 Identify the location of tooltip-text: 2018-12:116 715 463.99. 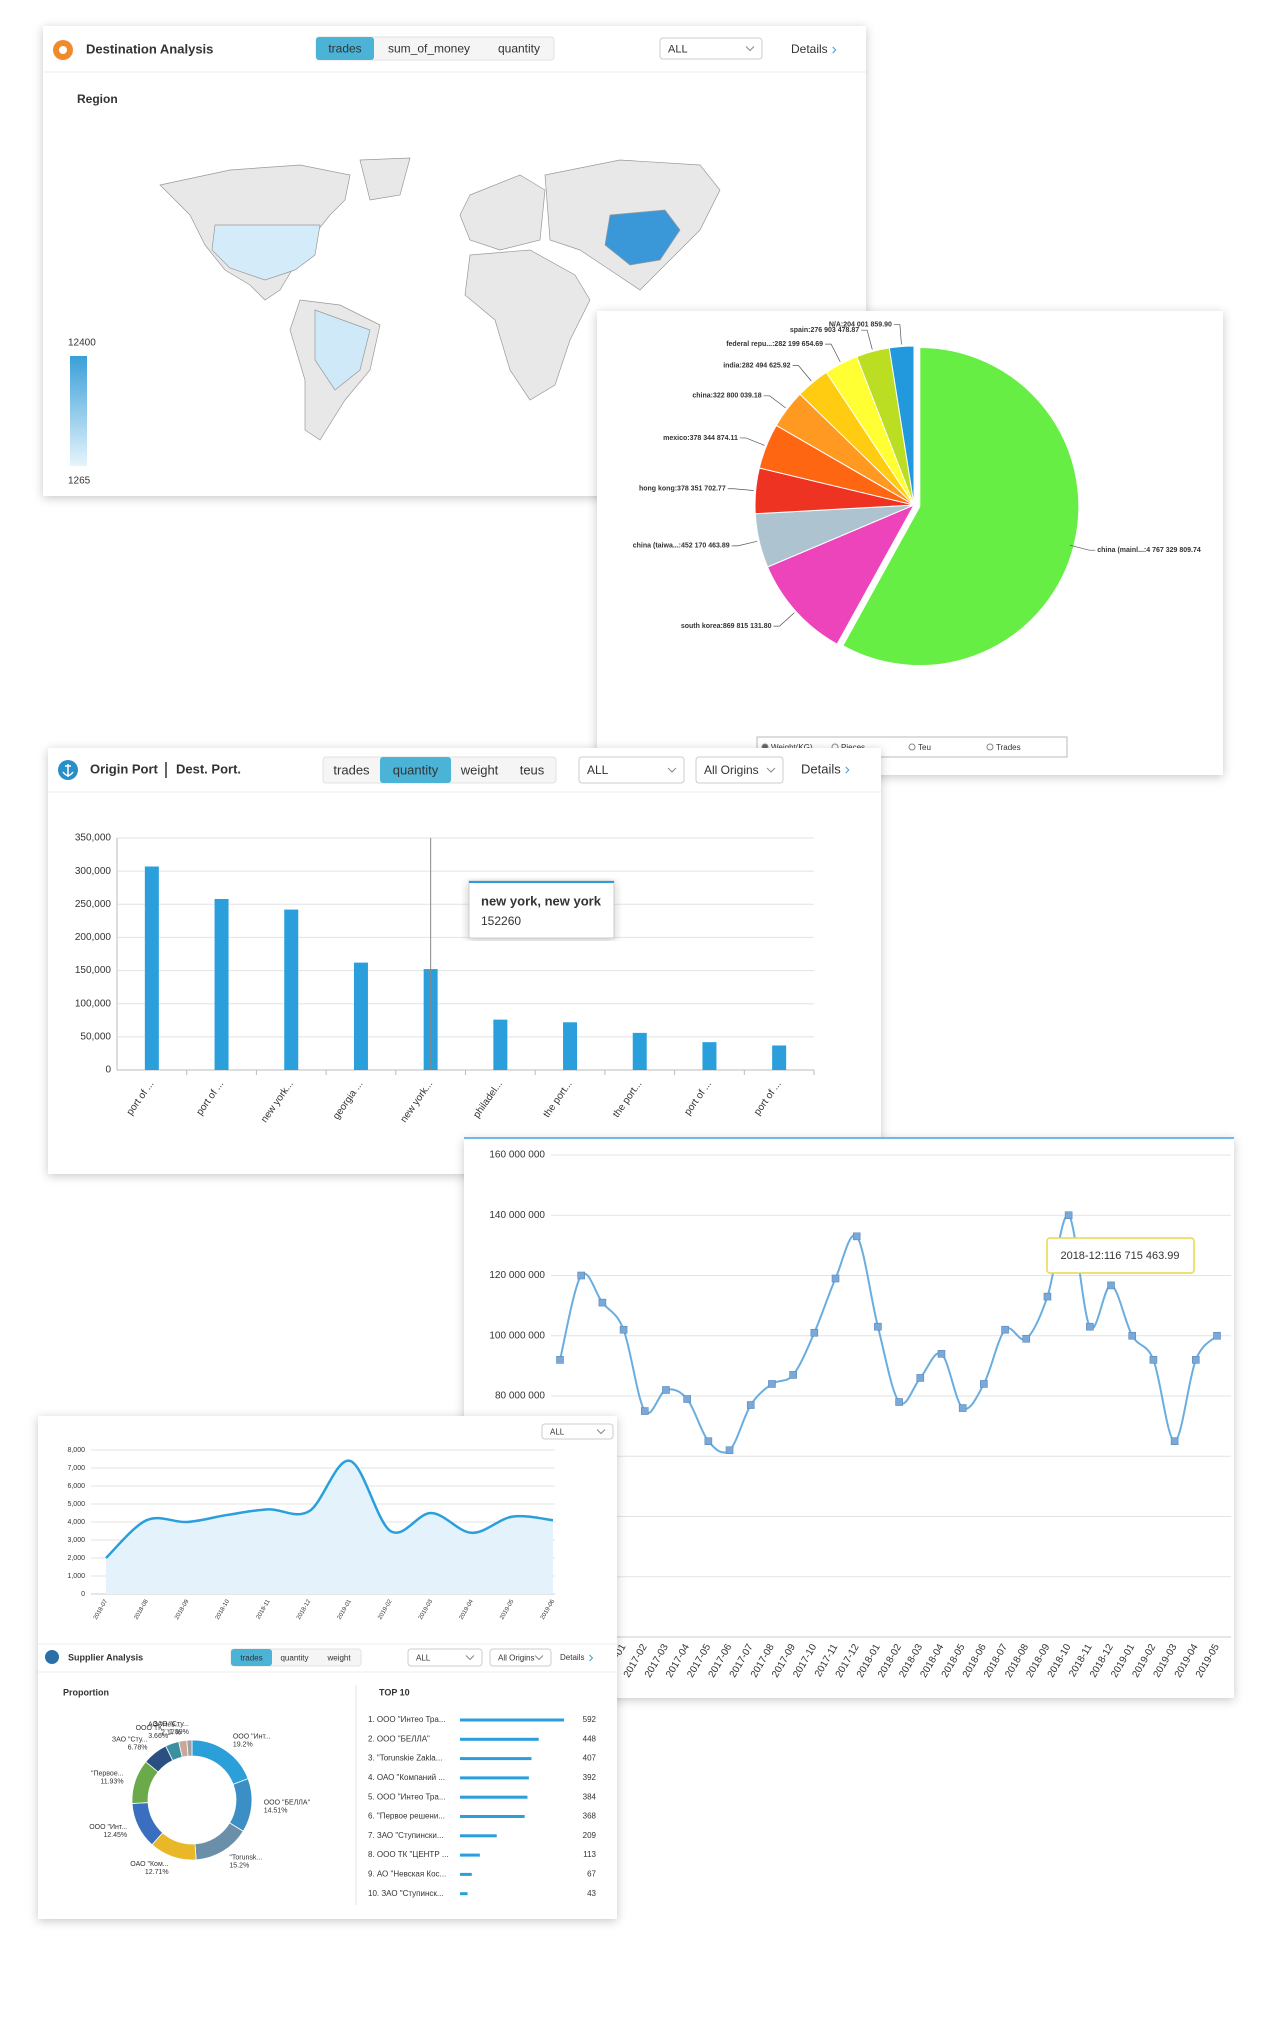
(1119, 1256).